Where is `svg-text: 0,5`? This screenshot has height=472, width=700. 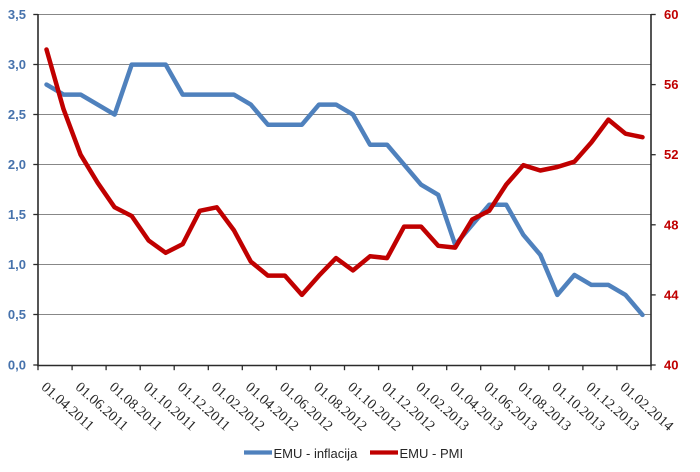
svg-text: 0,5 is located at coordinates (17, 314).